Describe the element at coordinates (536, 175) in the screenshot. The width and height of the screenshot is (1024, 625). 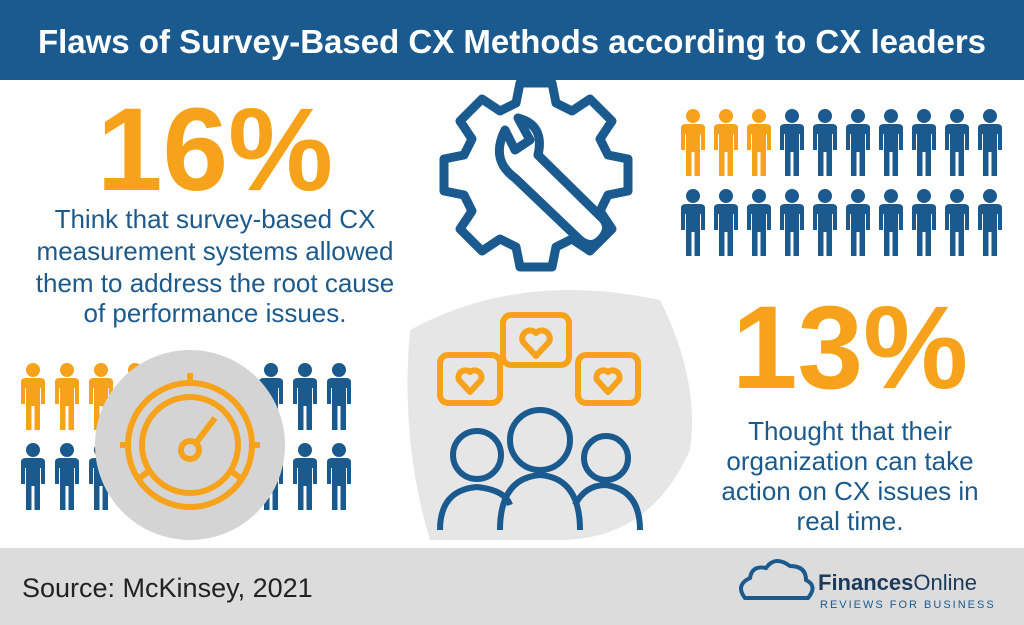
I see `gear-icon` at that location.